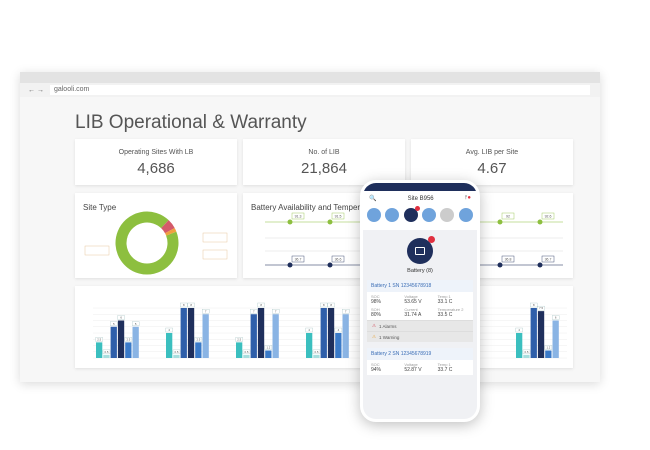 The image size is (650, 450). Describe the element at coordinates (508, 259) in the screenshot. I see `data-label: 36.8` at that location.